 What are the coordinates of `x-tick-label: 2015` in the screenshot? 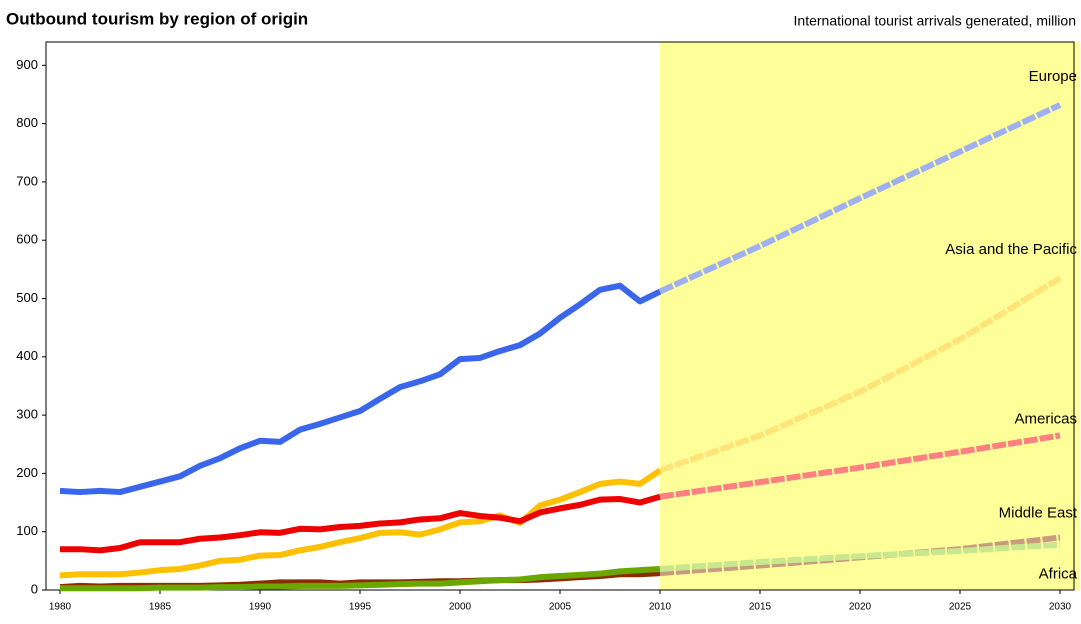 It's located at (760, 607).